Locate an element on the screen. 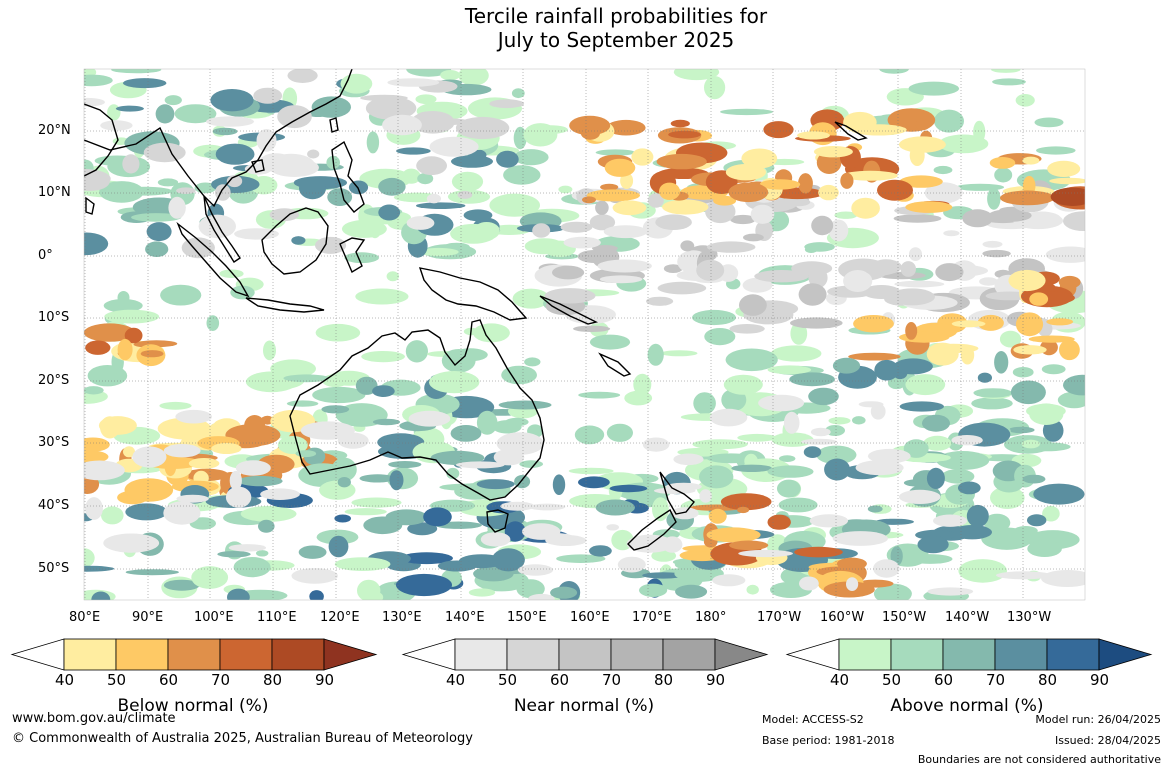  solomon-islands is located at coordinates (569, 310).